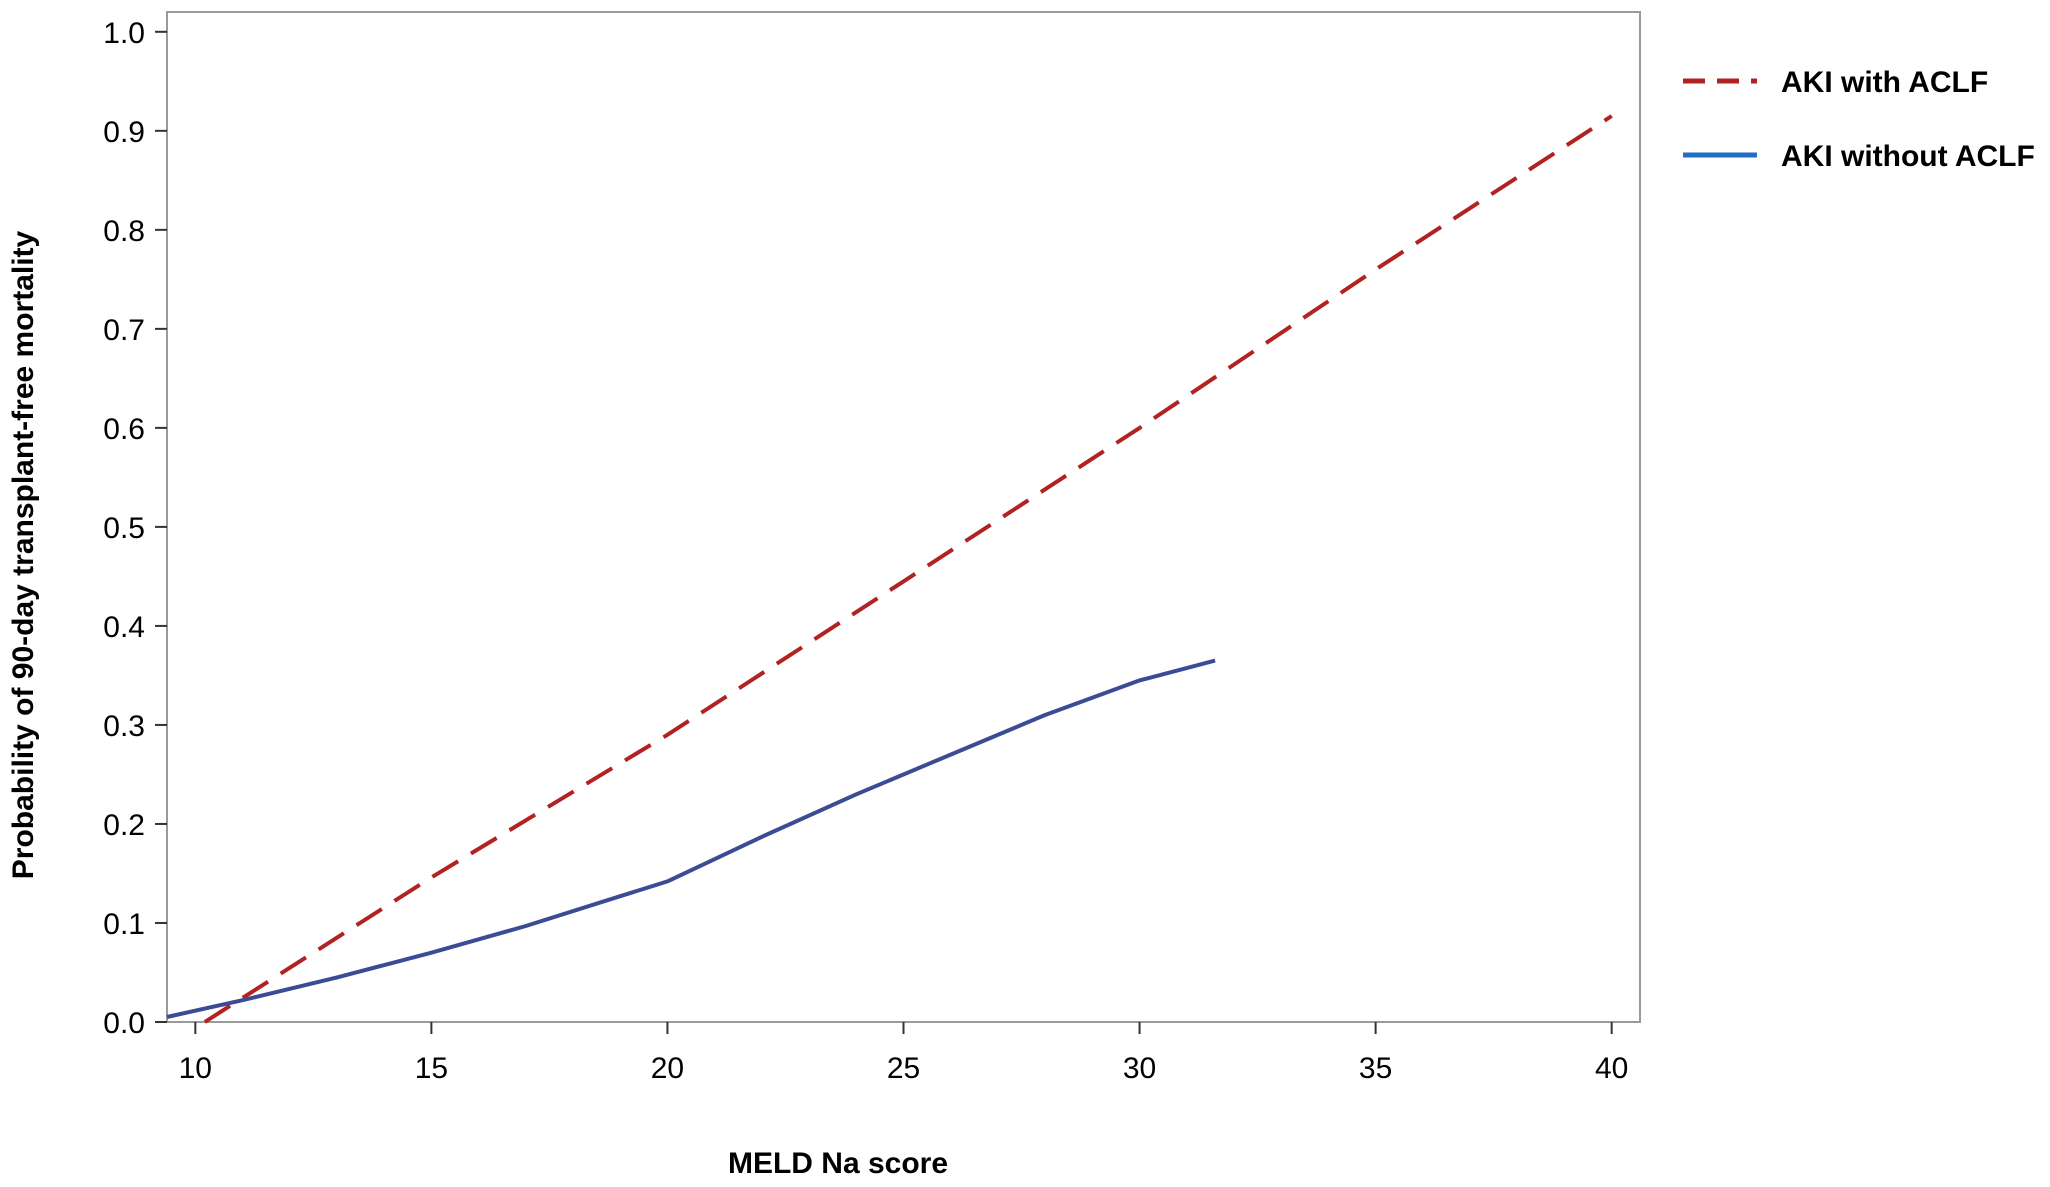 The width and height of the screenshot is (2050, 1187). What do you see at coordinates (124, 924) in the screenshot?
I see `y-tick-label: 0.1` at bounding box center [124, 924].